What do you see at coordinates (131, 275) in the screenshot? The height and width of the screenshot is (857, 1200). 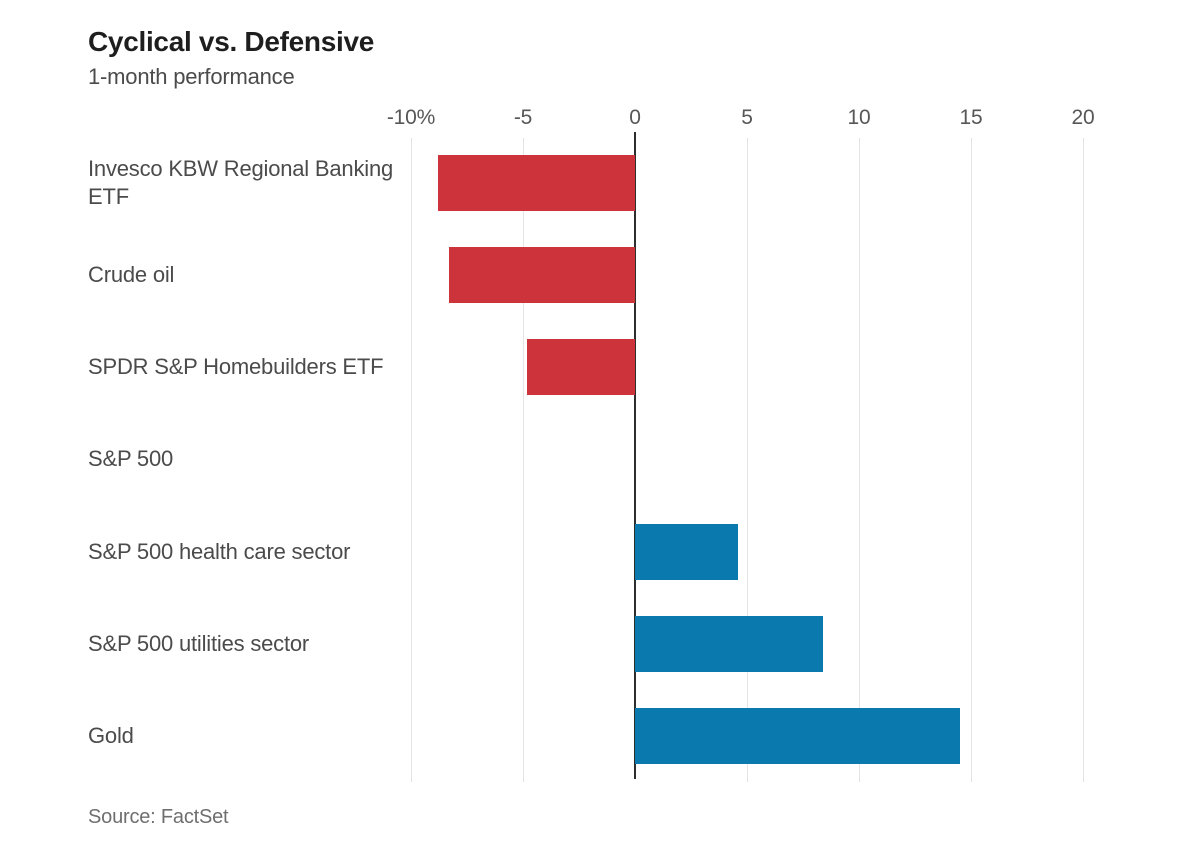 I see `category-label: Crude oil` at bounding box center [131, 275].